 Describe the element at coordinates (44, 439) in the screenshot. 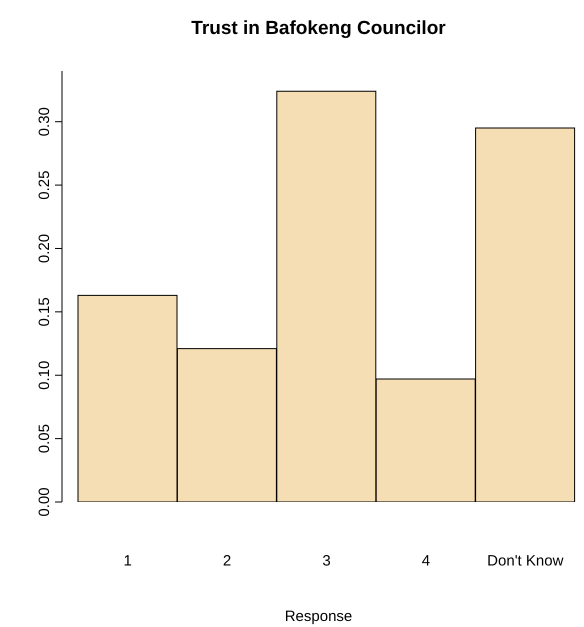

I see `y-tick-label: 0.05` at that location.